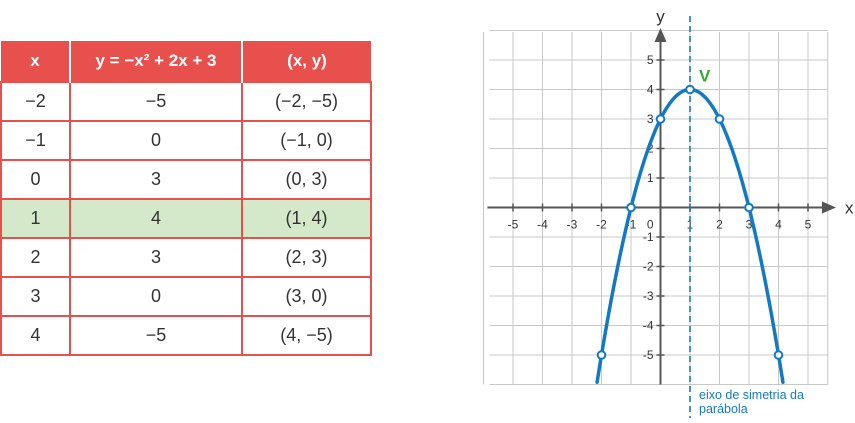 This screenshot has height=423, width=855. What do you see at coordinates (751, 395) in the screenshot?
I see `axis-of-symmetry-label: eixo de simetria da` at bounding box center [751, 395].